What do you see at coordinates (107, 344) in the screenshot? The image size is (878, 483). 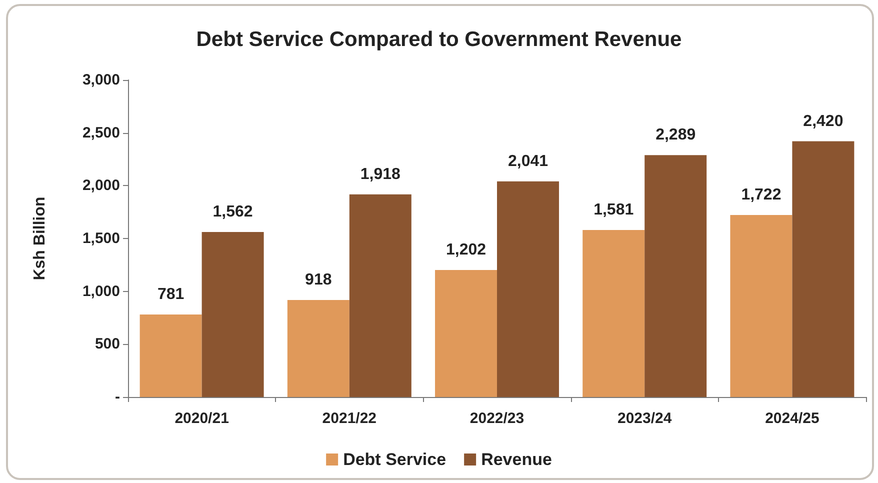 I see `y-tick-label: 500` at bounding box center [107, 344].